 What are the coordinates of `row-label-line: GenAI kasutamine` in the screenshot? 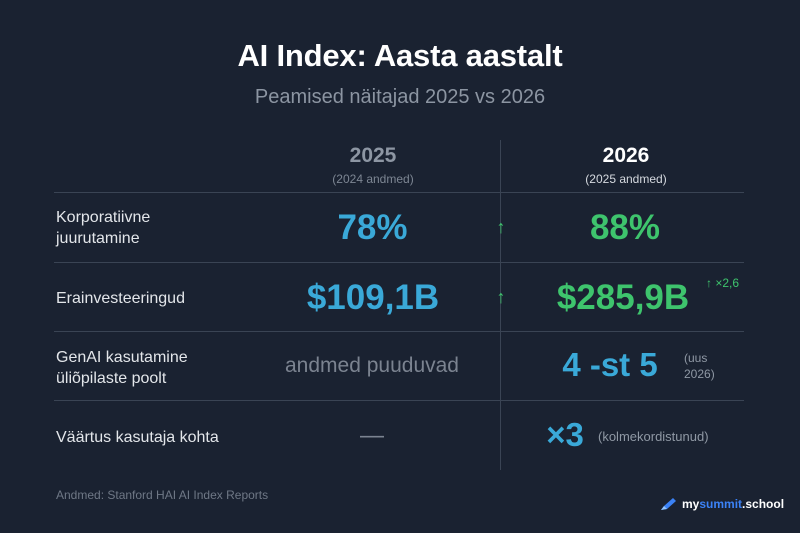 It's located at (122, 357).